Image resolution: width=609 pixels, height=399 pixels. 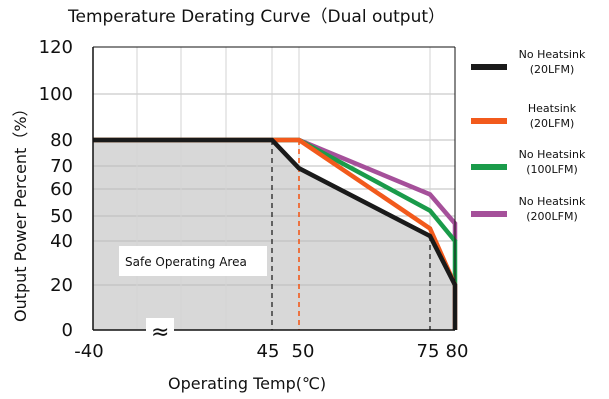 I want to click on legend-sublabel: (200LFM), so click(x=552, y=216).